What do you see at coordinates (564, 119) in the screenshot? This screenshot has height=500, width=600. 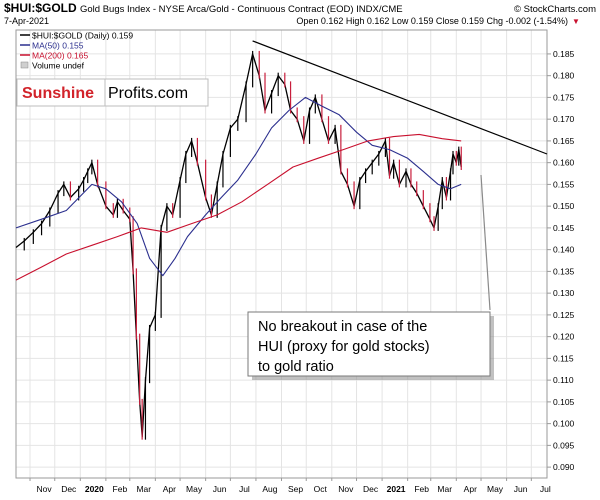 I see `y-tick-label: 0.170` at bounding box center [564, 119].